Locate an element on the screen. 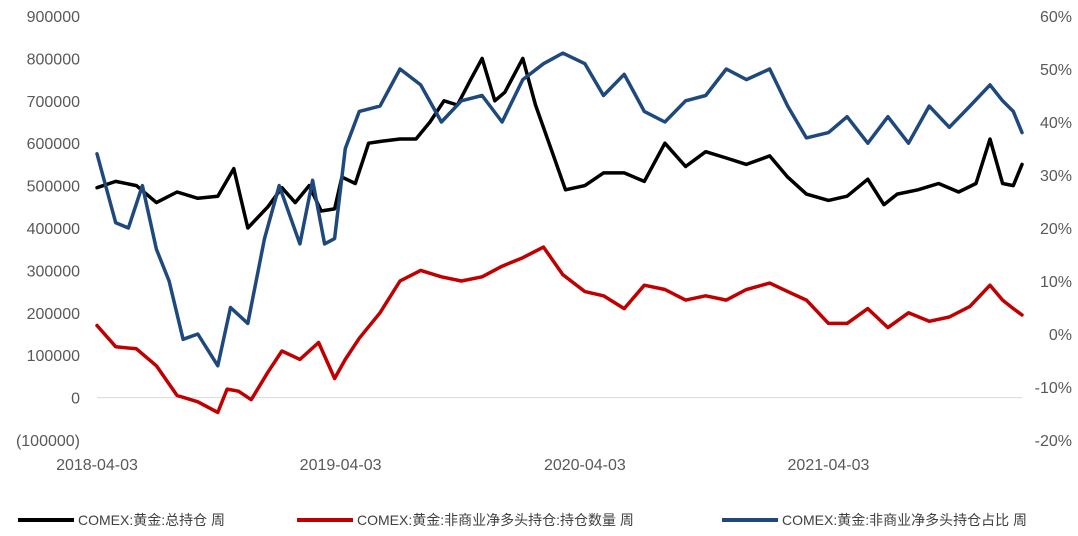  right-axis-tick-label: 0% is located at coordinates (1060, 335).